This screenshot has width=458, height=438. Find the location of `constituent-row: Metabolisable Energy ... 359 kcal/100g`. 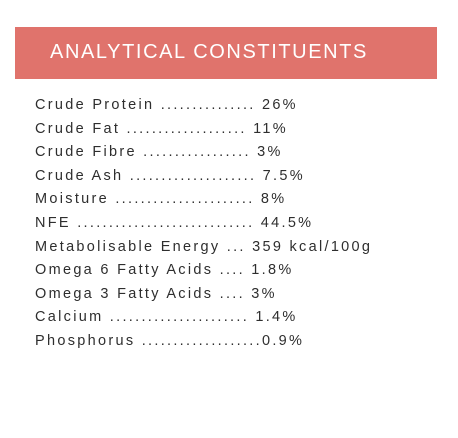

constituent-row: Metabolisable Energy ... 359 kcal/100g is located at coordinates (204, 246).